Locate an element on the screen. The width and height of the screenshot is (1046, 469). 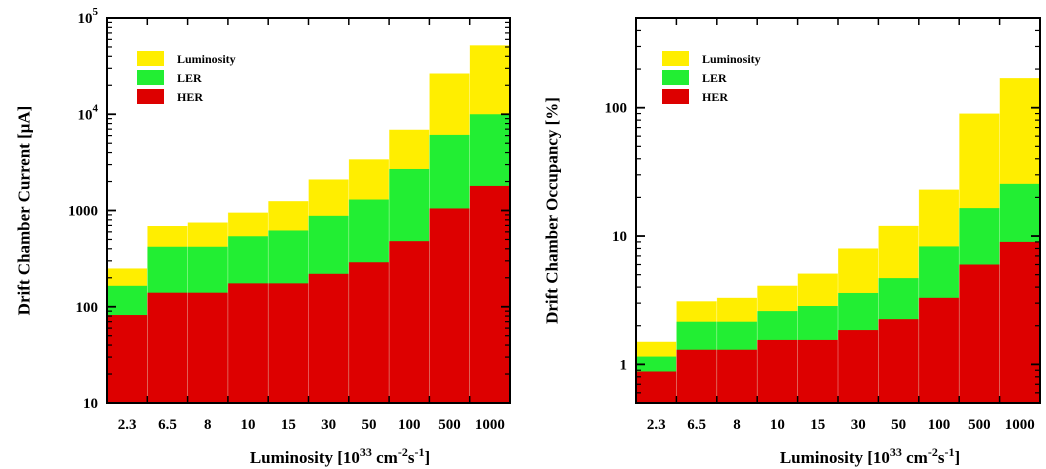
y-tick-label: 10⁴ is located at coordinates (88, 112).